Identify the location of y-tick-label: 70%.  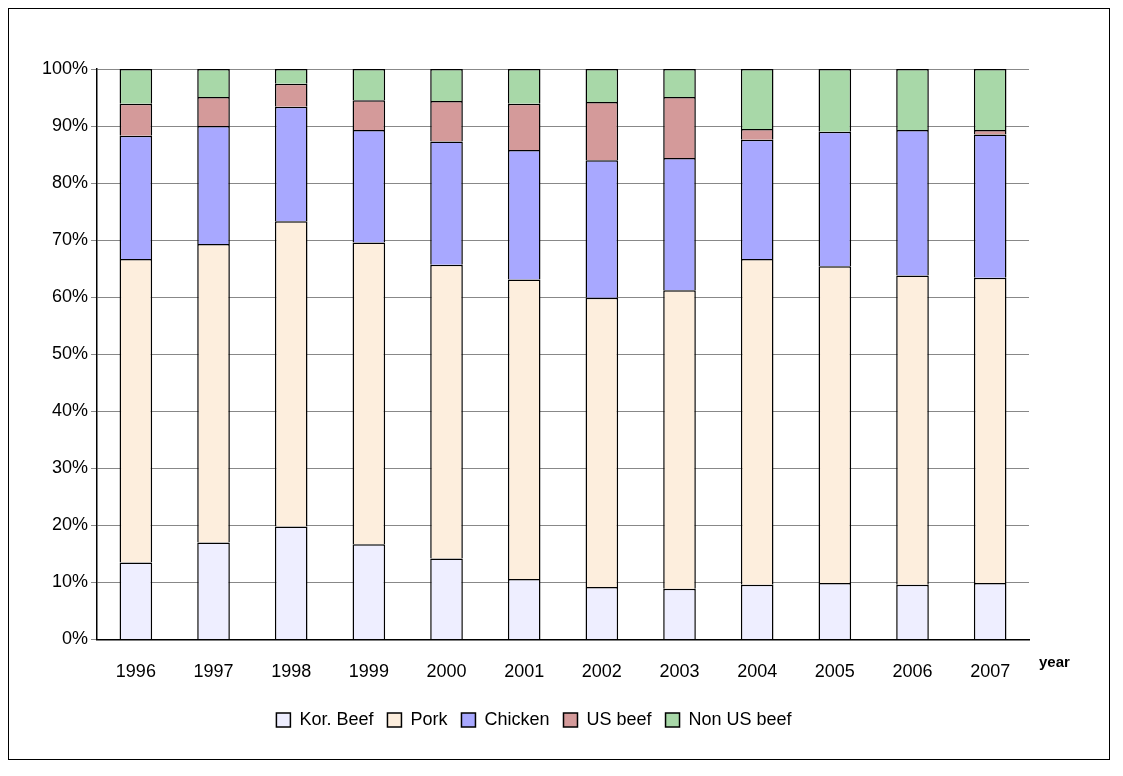
(70, 239).